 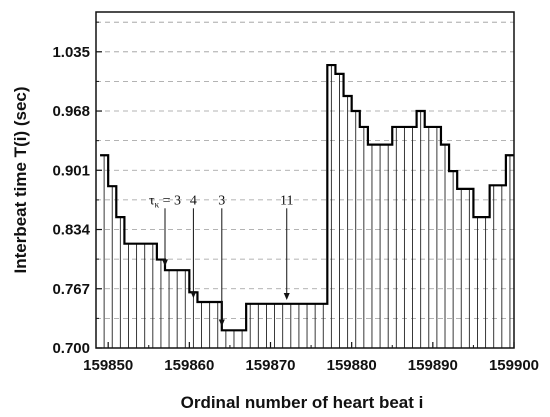 What do you see at coordinates (193, 200) in the screenshot?
I see `annotation-label: 4` at bounding box center [193, 200].